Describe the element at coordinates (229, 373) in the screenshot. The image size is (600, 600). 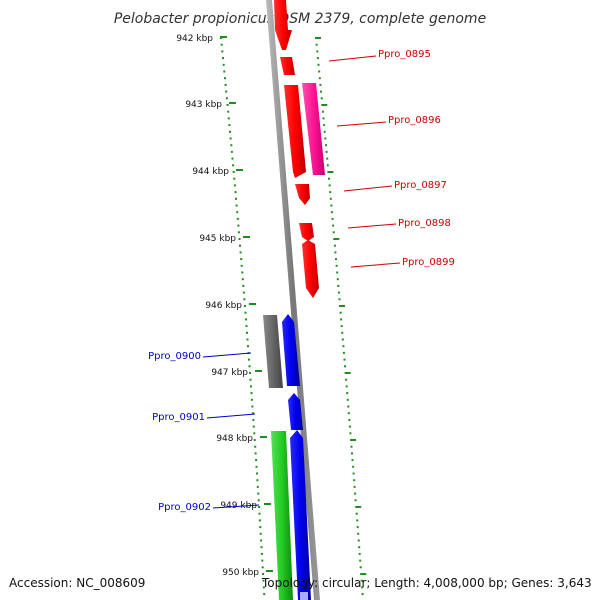
I see `kbp-label: 947 kbp` at that location.